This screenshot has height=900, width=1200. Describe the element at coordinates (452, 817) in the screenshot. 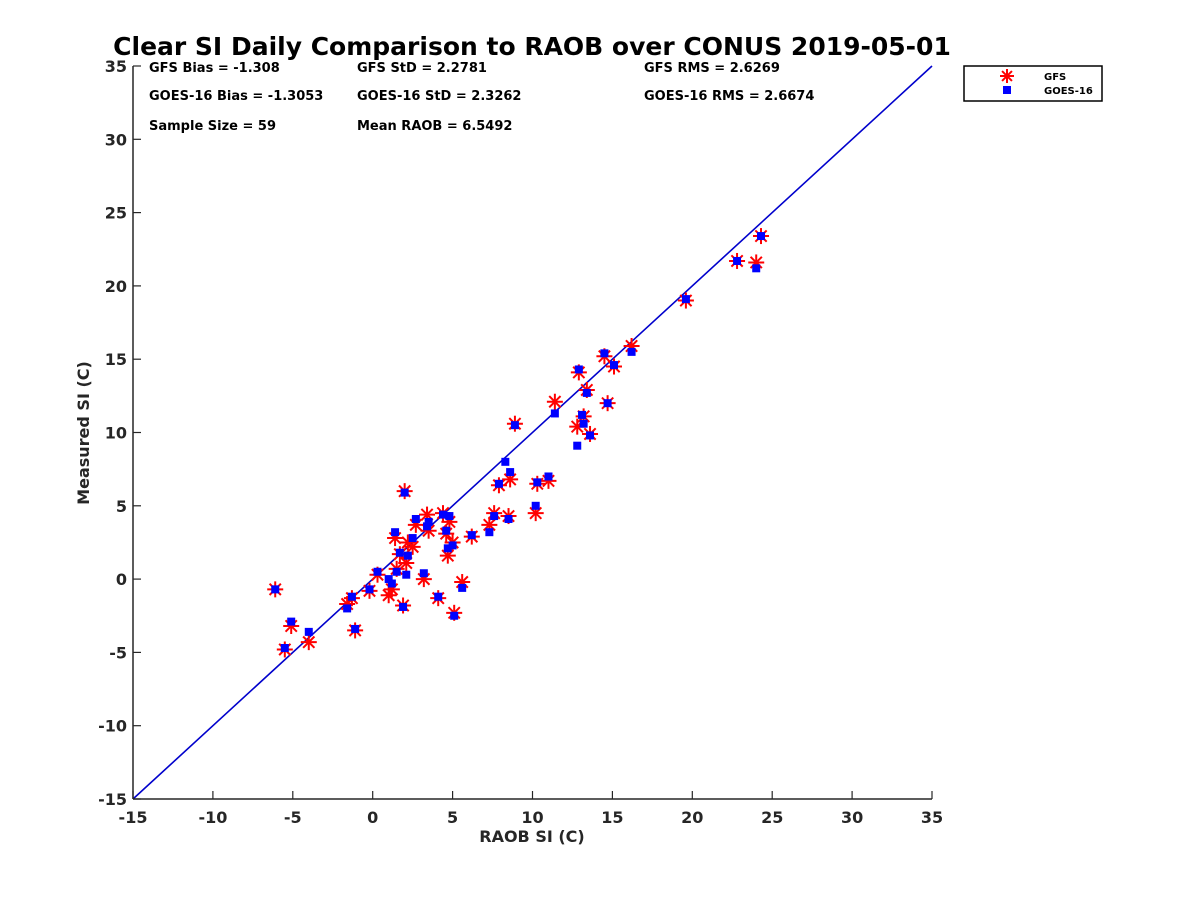

I see `x-tick-label: 5` at that location.